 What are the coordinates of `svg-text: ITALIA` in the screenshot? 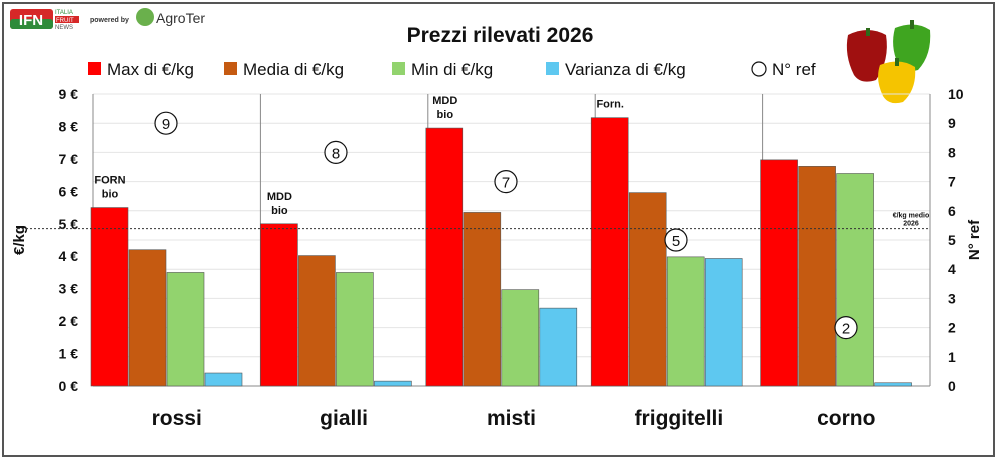 It's located at (64, 13).